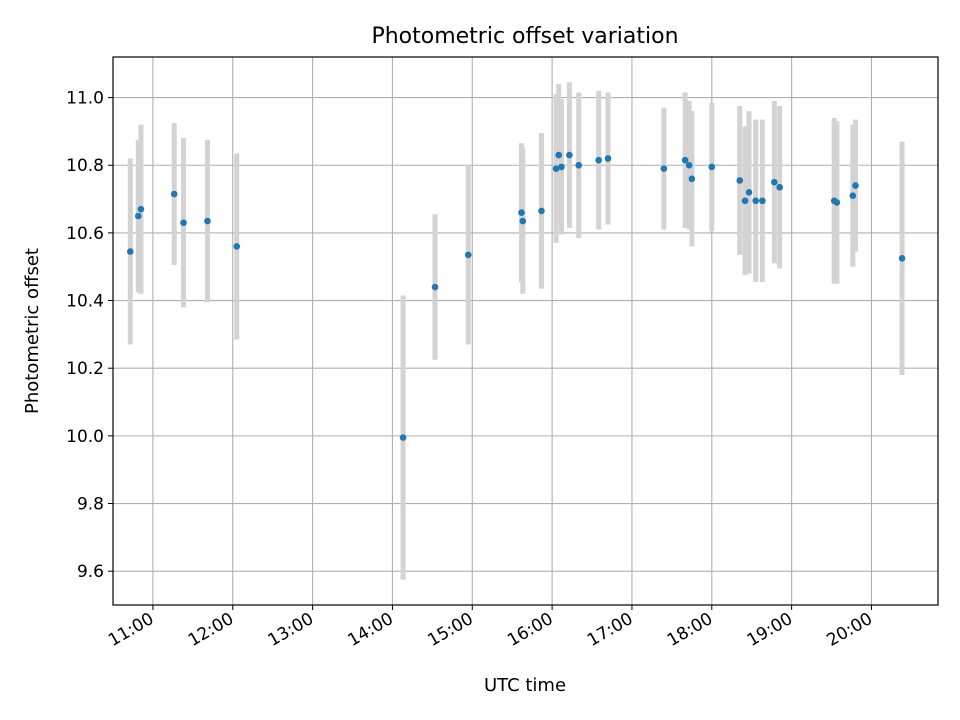  What do you see at coordinates (525, 685) in the screenshot?
I see `x-axis-label: UTC time` at bounding box center [525, 685].